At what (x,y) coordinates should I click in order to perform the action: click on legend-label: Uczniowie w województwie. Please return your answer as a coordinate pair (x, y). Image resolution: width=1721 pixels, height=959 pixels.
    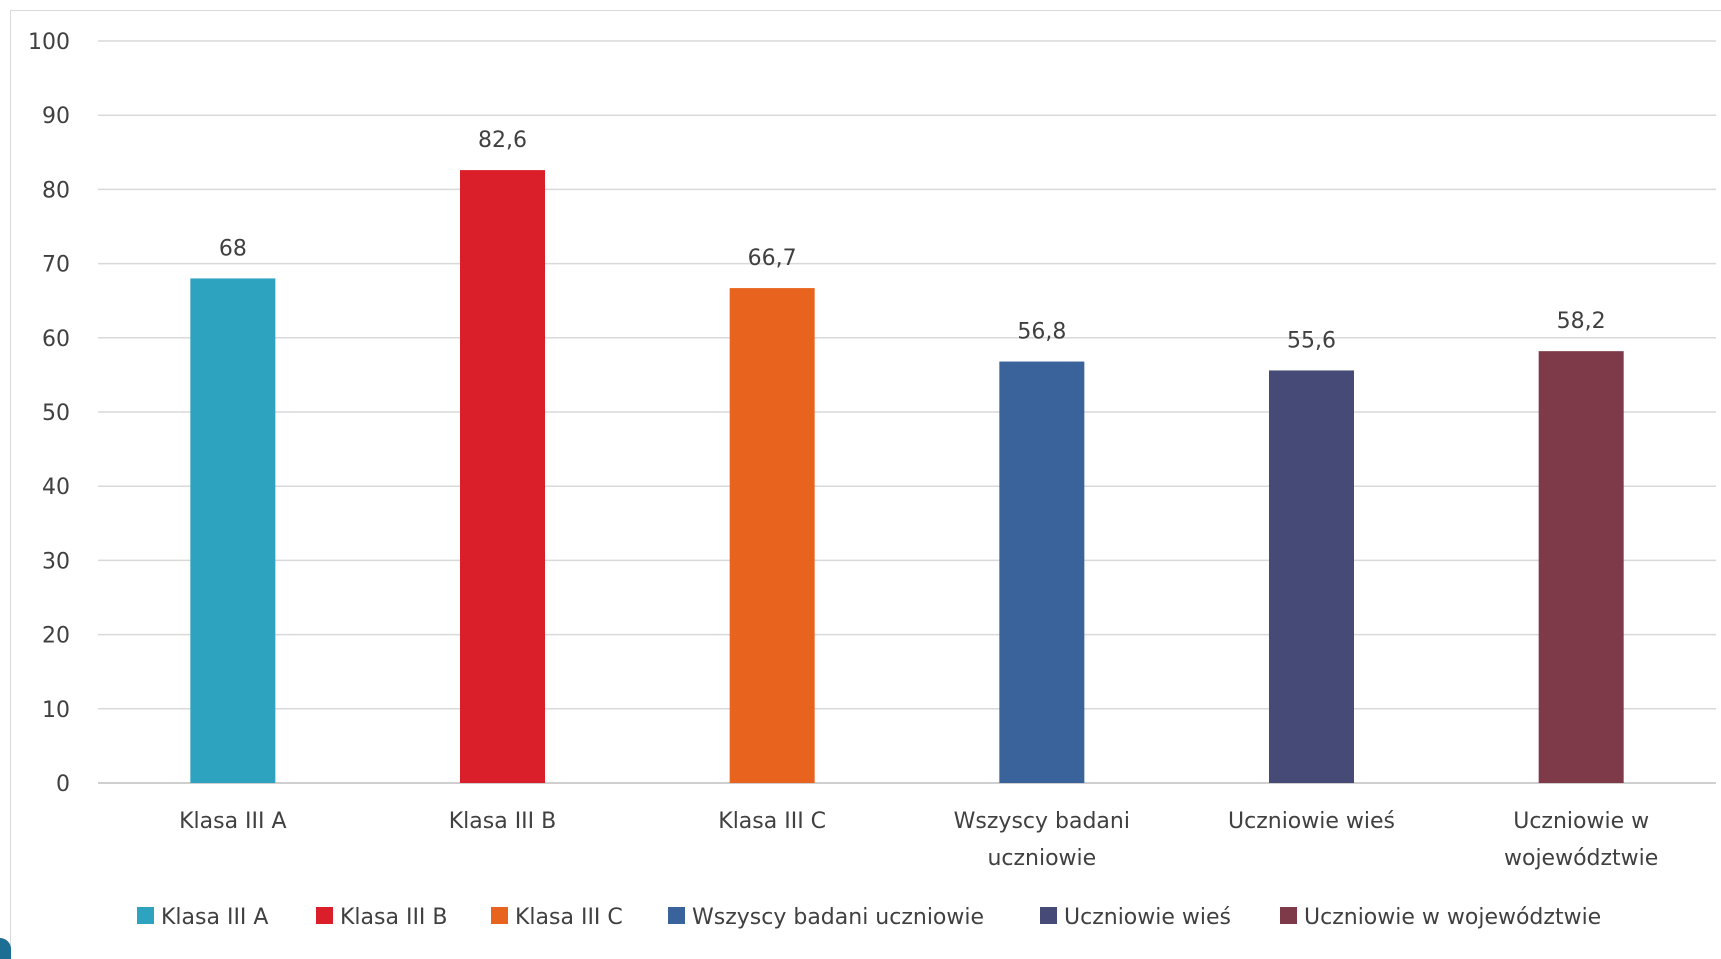
    Looking at the image, I should click on (1452, 917).